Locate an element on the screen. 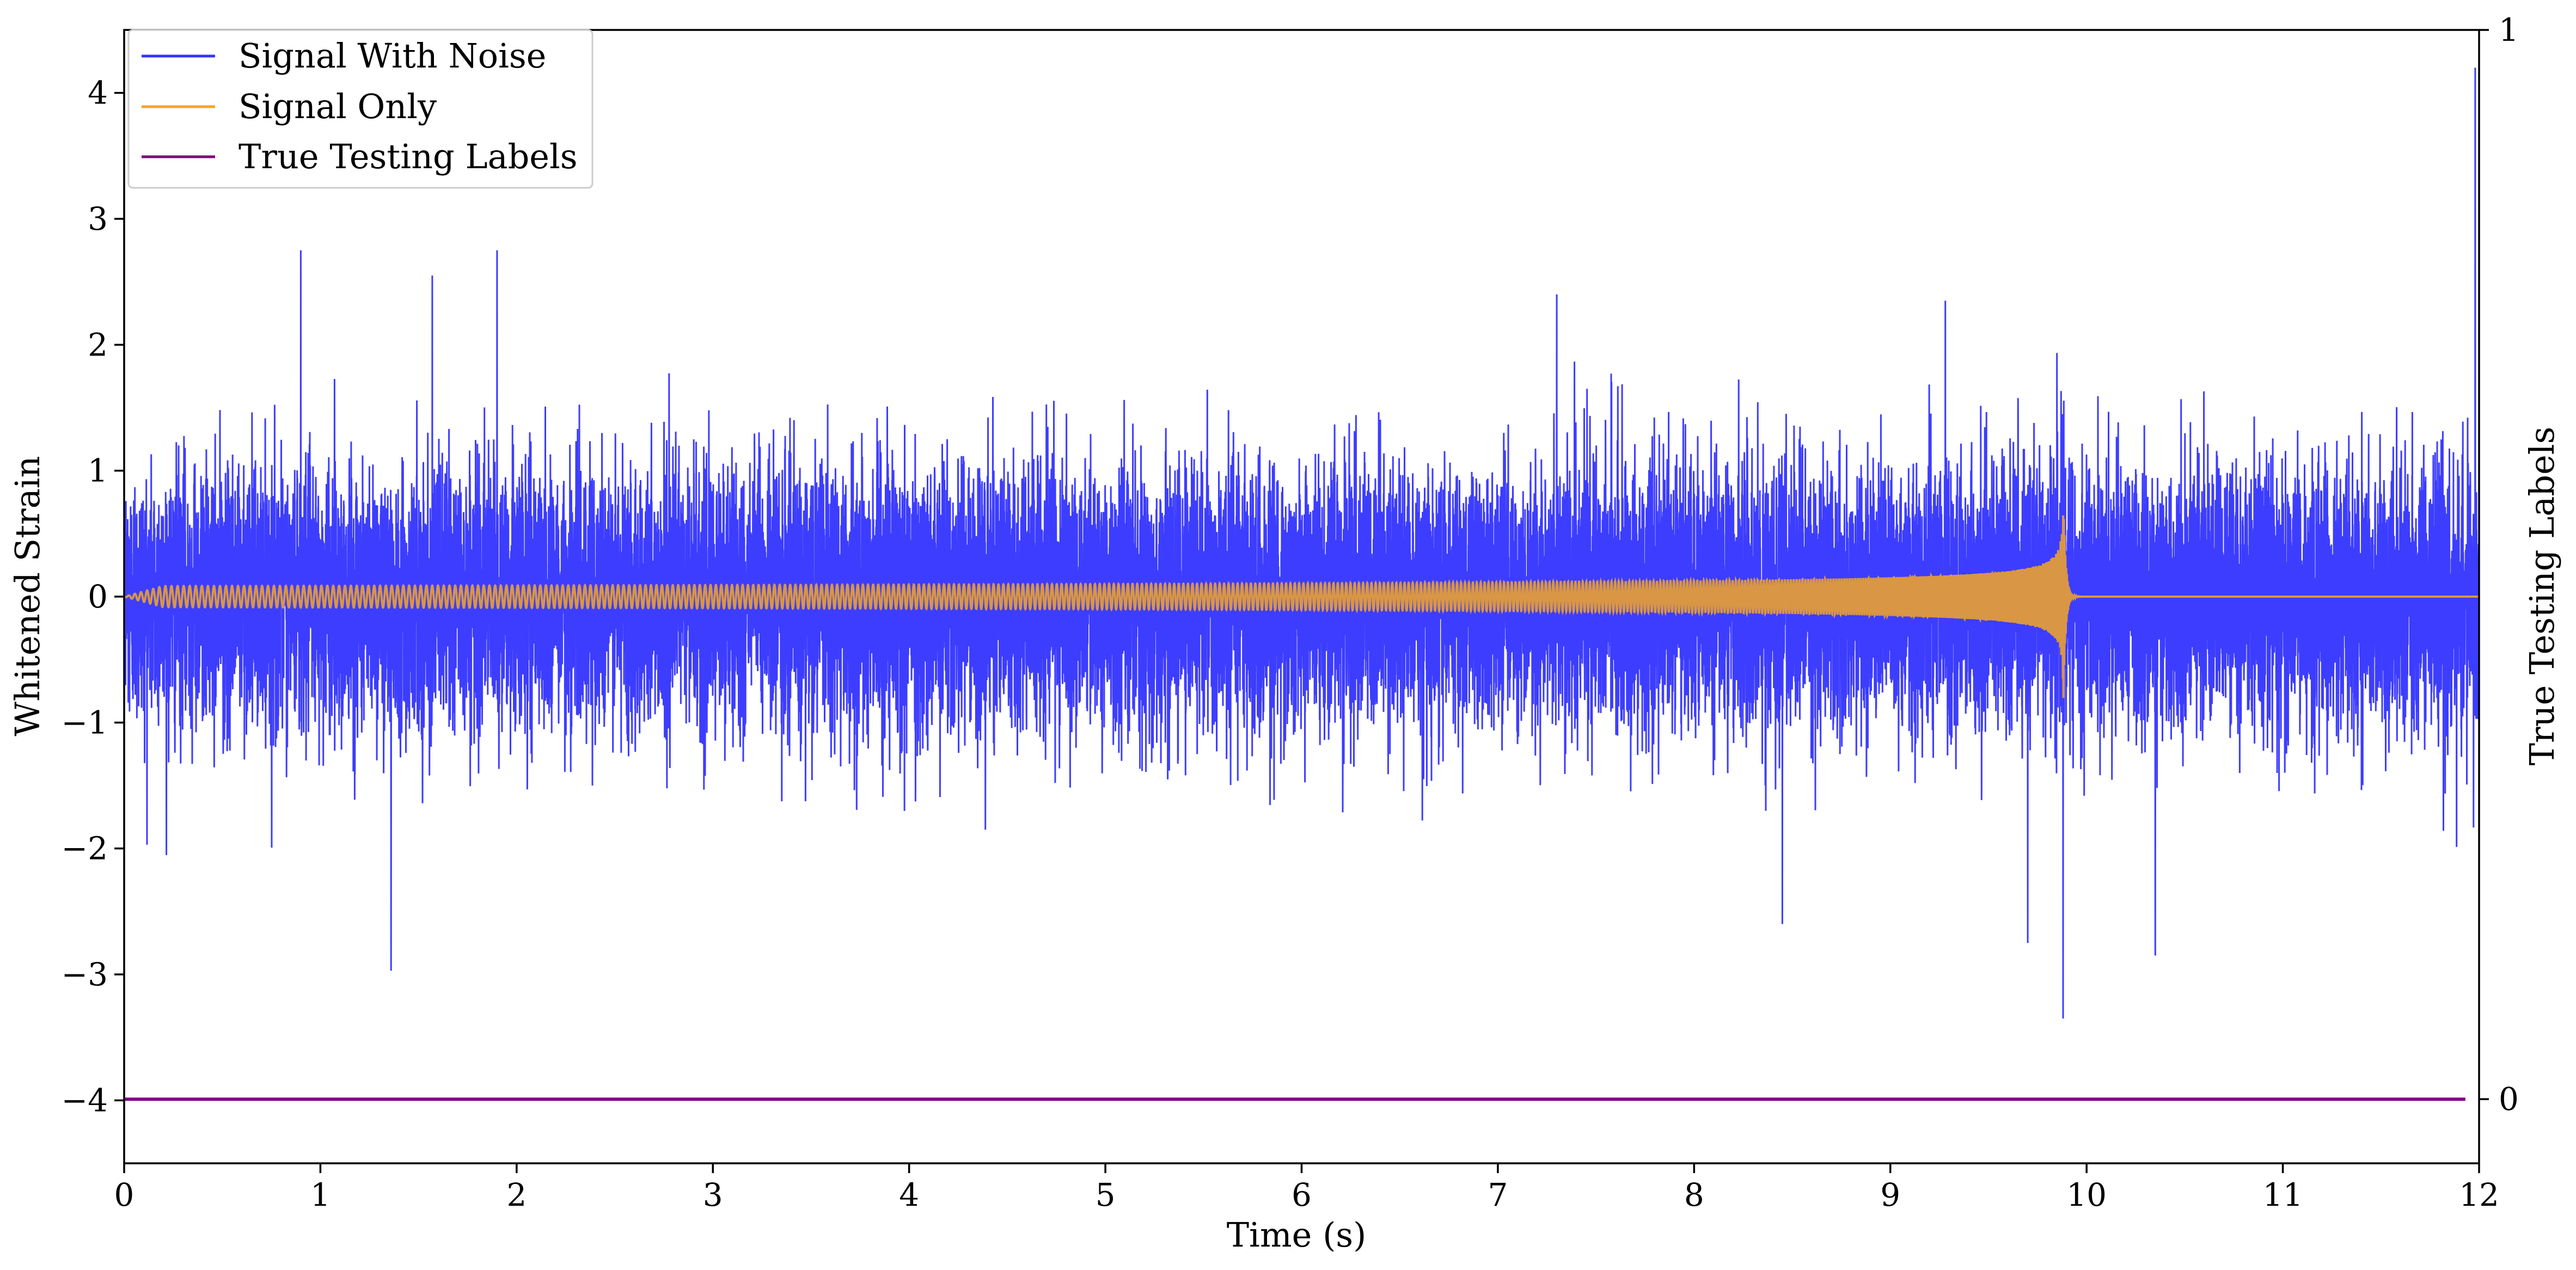 This screenshot has height=1270, width=2576. legend-label-signal-with-noise: Signal With Noise is located at coordinates (392, 56).